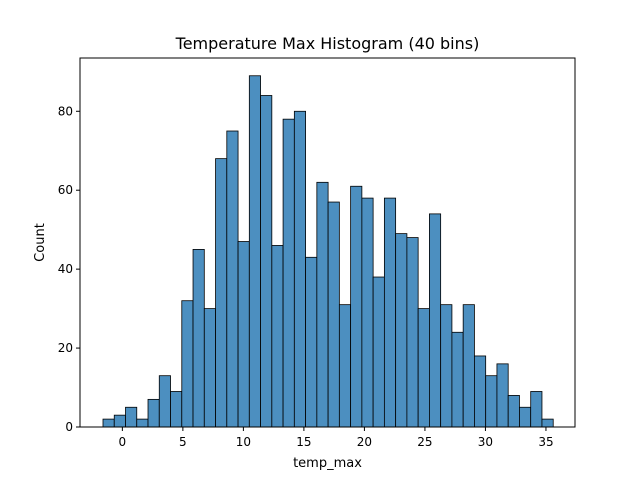 The width and height of the screenshot is (640, 480). I want to click on y-axis-ticks: 0 20 40 60 80, so click(69, 269).